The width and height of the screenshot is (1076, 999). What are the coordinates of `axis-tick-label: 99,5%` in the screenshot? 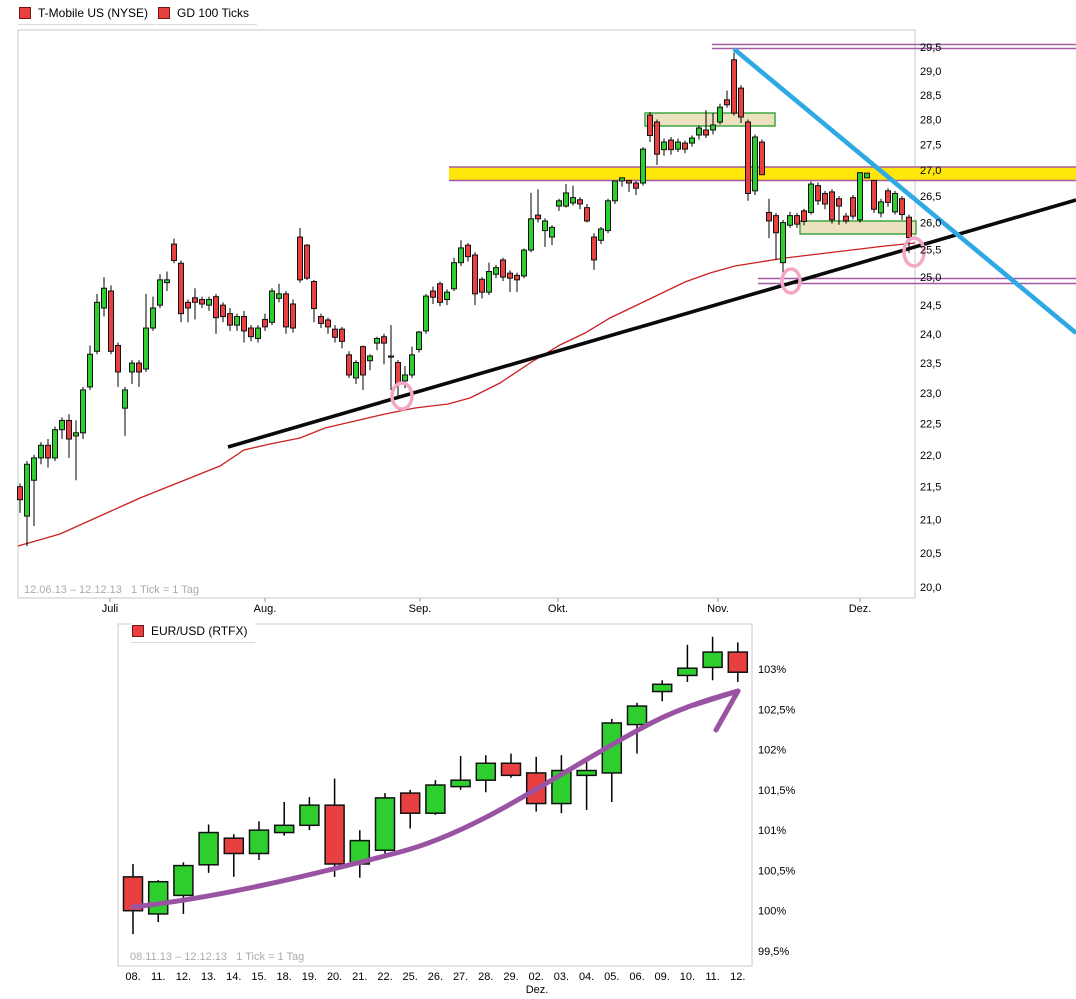 It's located at (773, 952).